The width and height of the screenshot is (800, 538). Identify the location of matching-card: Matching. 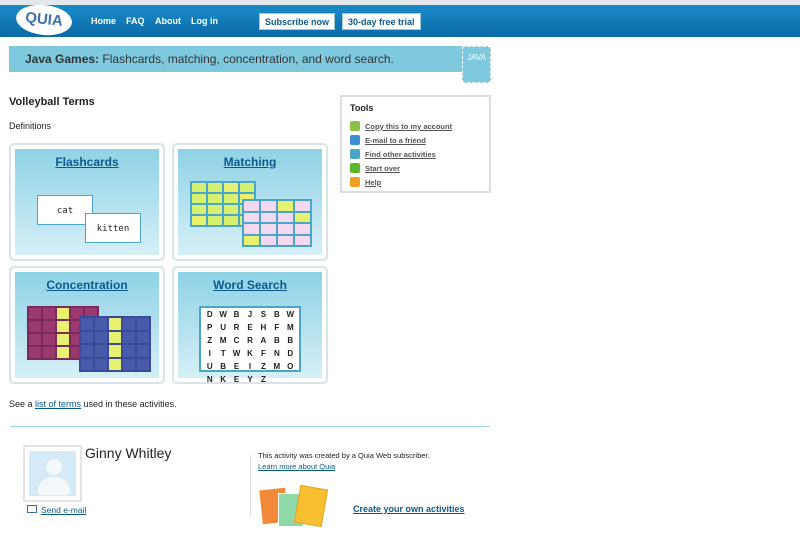
(250, 202).